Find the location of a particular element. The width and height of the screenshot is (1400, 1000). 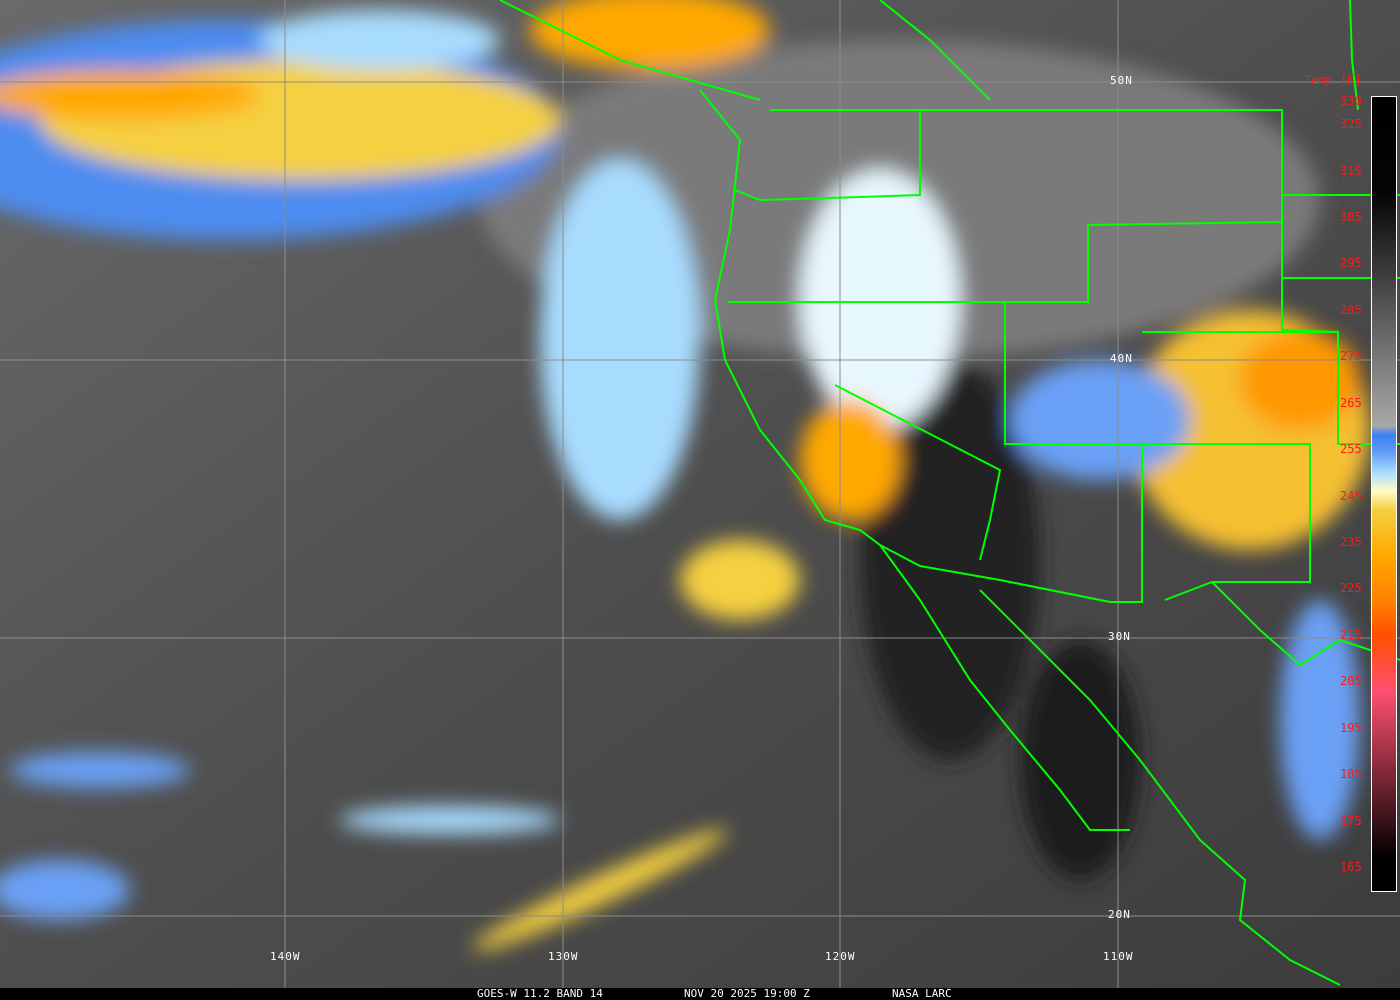

colorbar-tick-label: 165 is located at coordinates (1351, 867).